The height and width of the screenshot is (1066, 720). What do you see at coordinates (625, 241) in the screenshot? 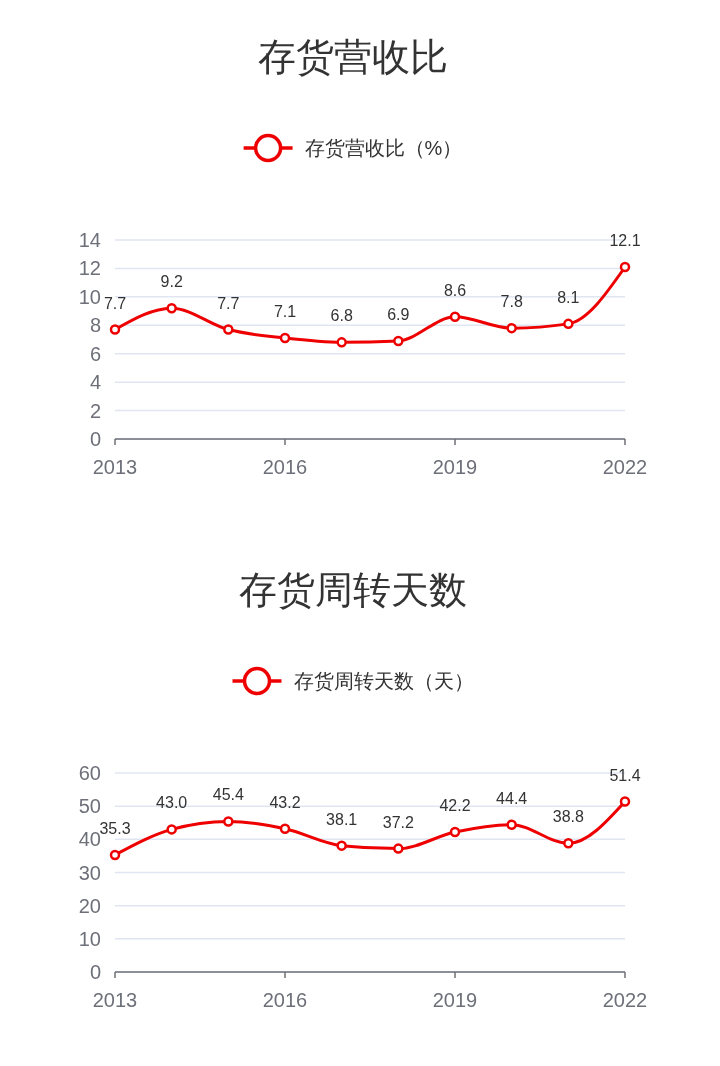
I see `data-label: 12.1` at bounding box center [625, 241].